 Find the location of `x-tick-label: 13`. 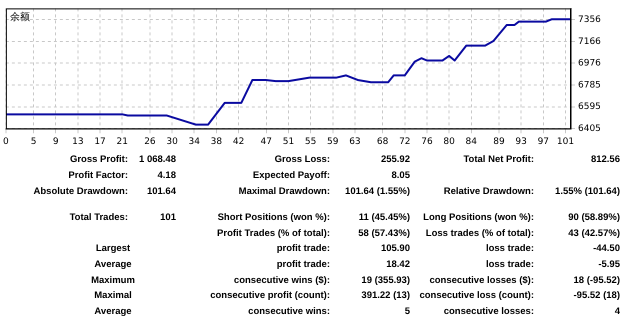

x-tick-label: 13 is located at coordinates (78, 141).